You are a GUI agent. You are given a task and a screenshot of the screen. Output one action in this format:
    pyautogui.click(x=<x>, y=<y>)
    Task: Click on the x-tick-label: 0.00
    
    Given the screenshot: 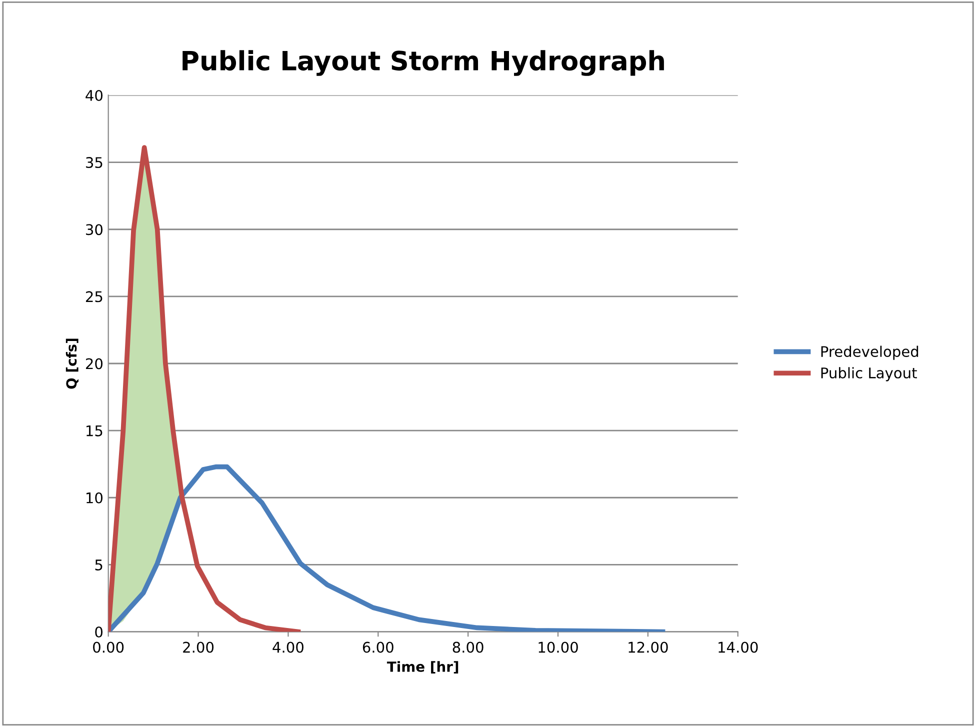 What is the action you would take?
    pyautogui.click(x=108, y=647)
    